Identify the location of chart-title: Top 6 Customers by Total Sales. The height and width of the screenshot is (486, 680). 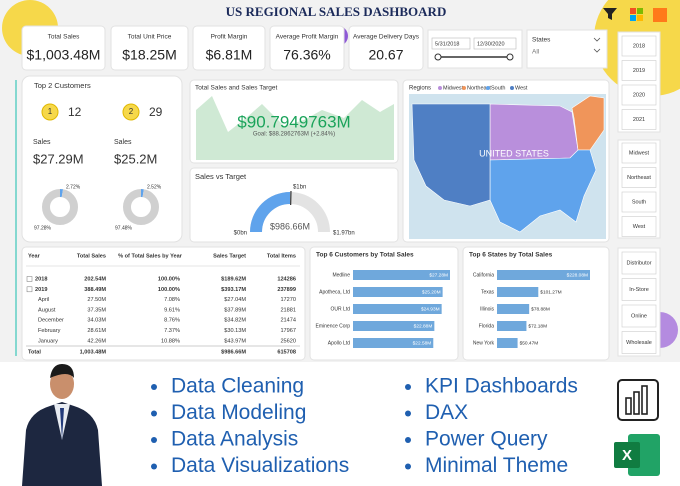
(365, 255).